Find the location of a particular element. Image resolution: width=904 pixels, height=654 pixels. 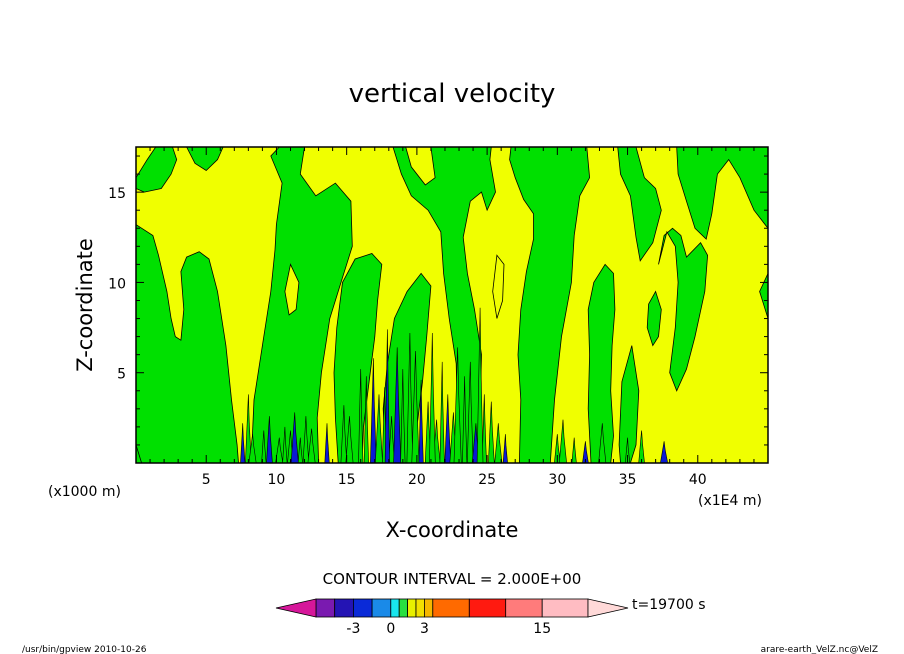

y-axis-label: Z-coordinate is located at coordinates (85, 305).